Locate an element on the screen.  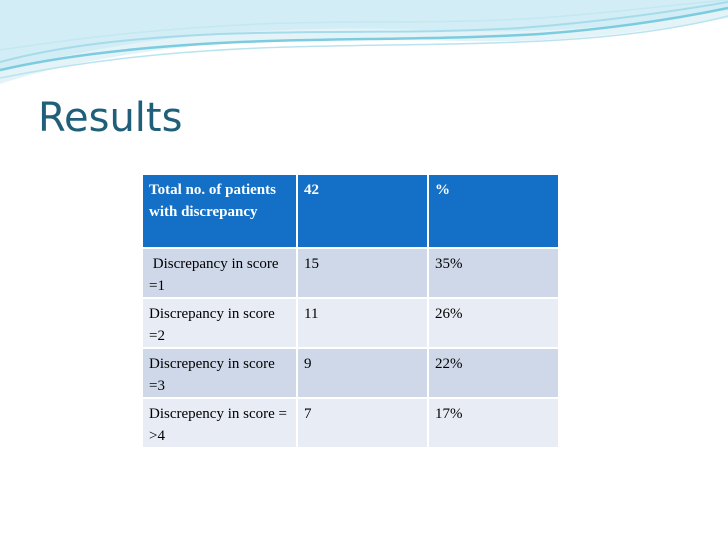
slide-title: Results is located at coordinates (110, 118).